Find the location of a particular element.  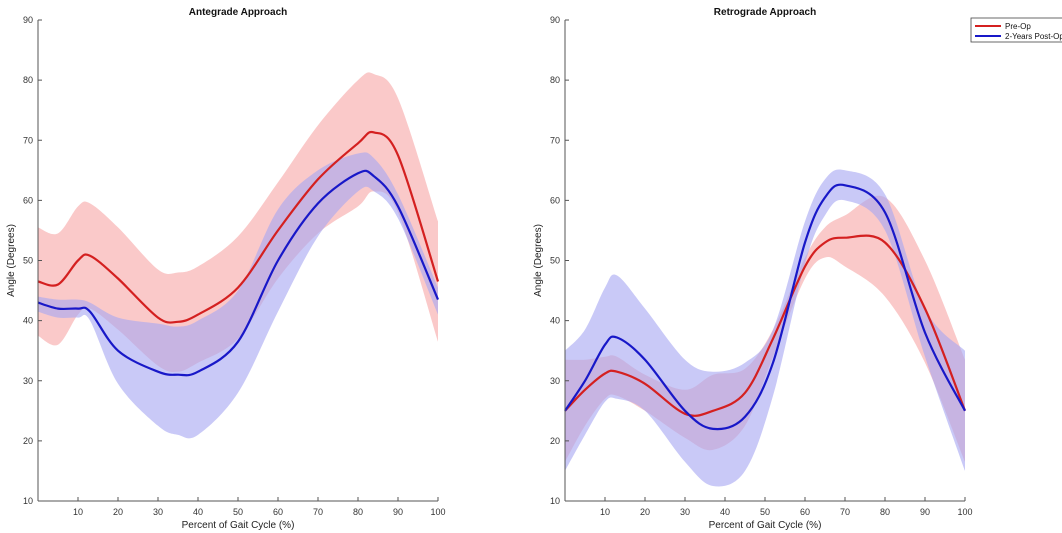

legend-box is located at coordinates (1016, 30).